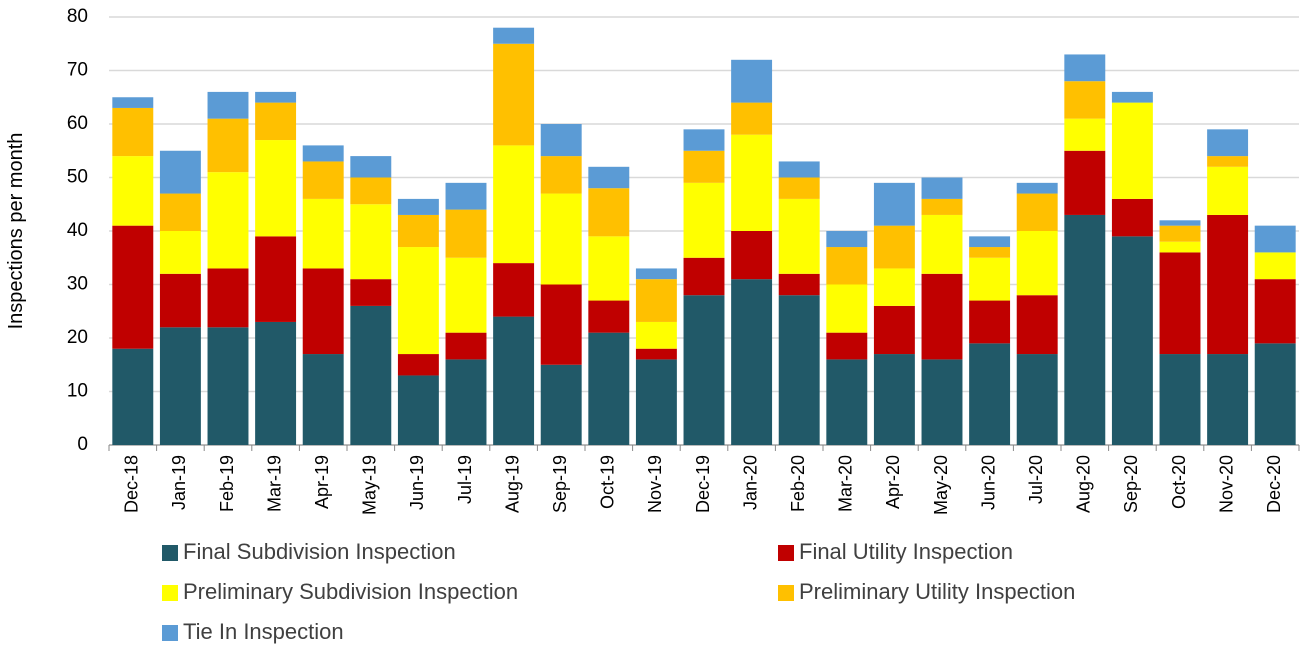 The height and width of the screenshot is (651, 1311). I want to click on x-tick-label: Sep-19, so click(560, 484).